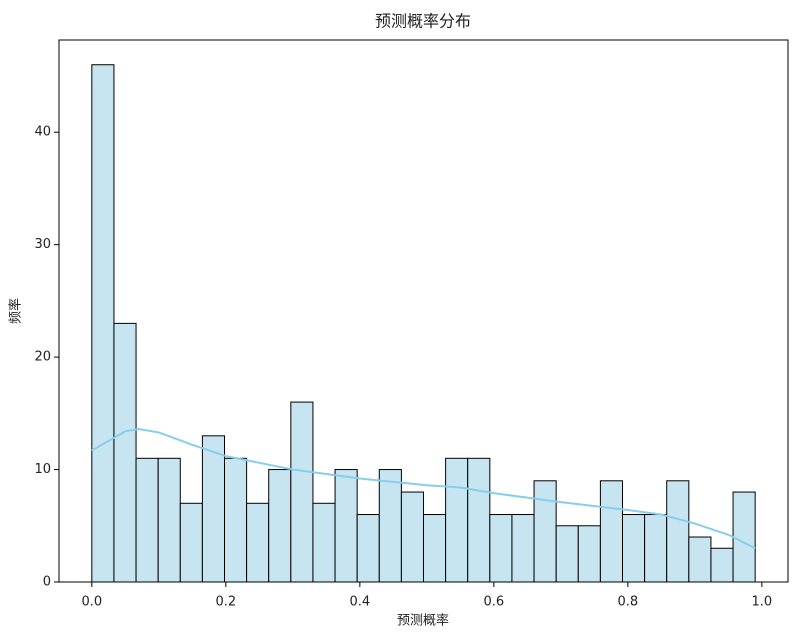 This screenshot has height=638, width=800. Describe the element at coordinates (42, 357) in the screenshot. I see `y-tick-label: 20` at that location.